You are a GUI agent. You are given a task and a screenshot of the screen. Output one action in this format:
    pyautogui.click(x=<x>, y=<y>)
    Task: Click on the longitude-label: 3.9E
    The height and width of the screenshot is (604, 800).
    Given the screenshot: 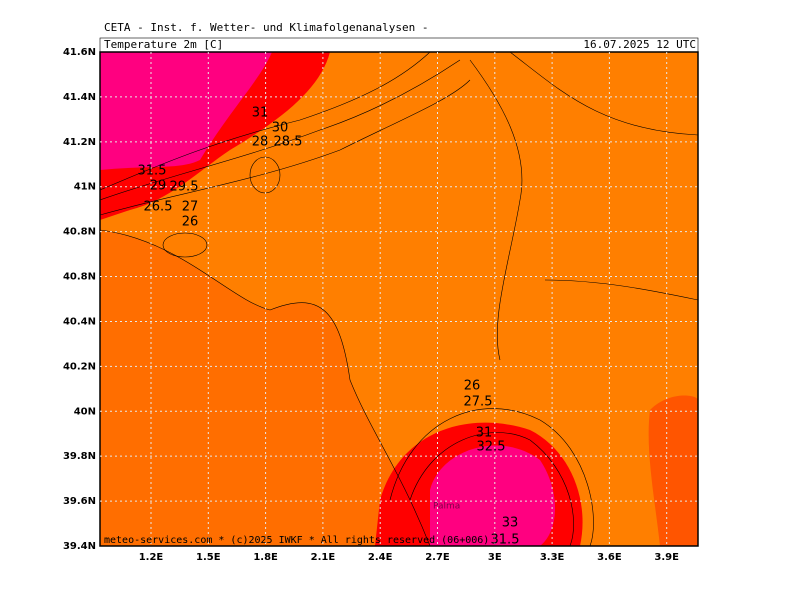 What is the action you would take?
    pyautogui.click(x=666, y=557)
    